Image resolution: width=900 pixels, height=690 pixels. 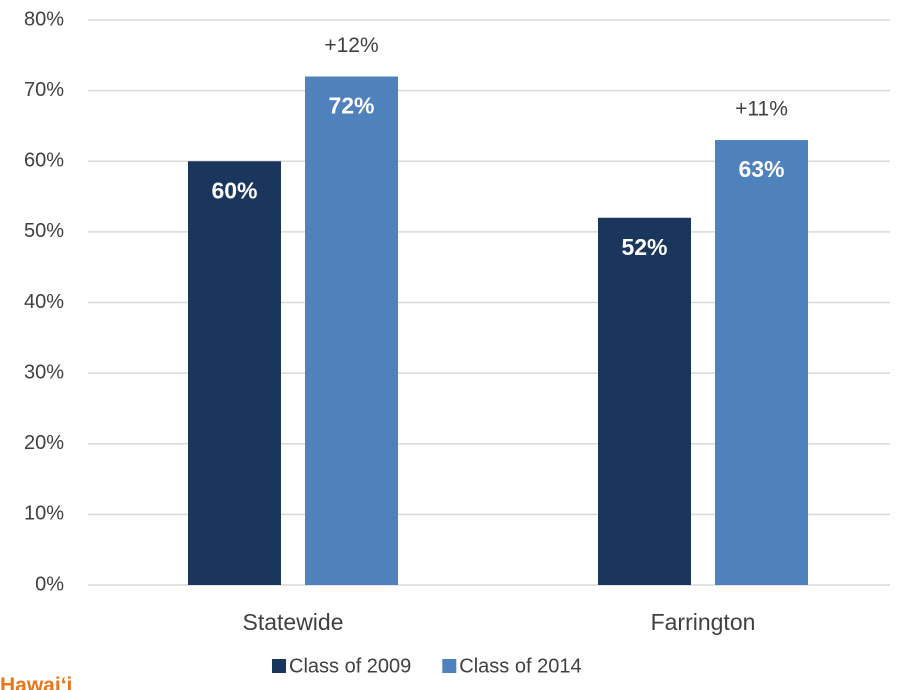 I want to click on y-tick-label: 80%, so click(x=44, y=19).